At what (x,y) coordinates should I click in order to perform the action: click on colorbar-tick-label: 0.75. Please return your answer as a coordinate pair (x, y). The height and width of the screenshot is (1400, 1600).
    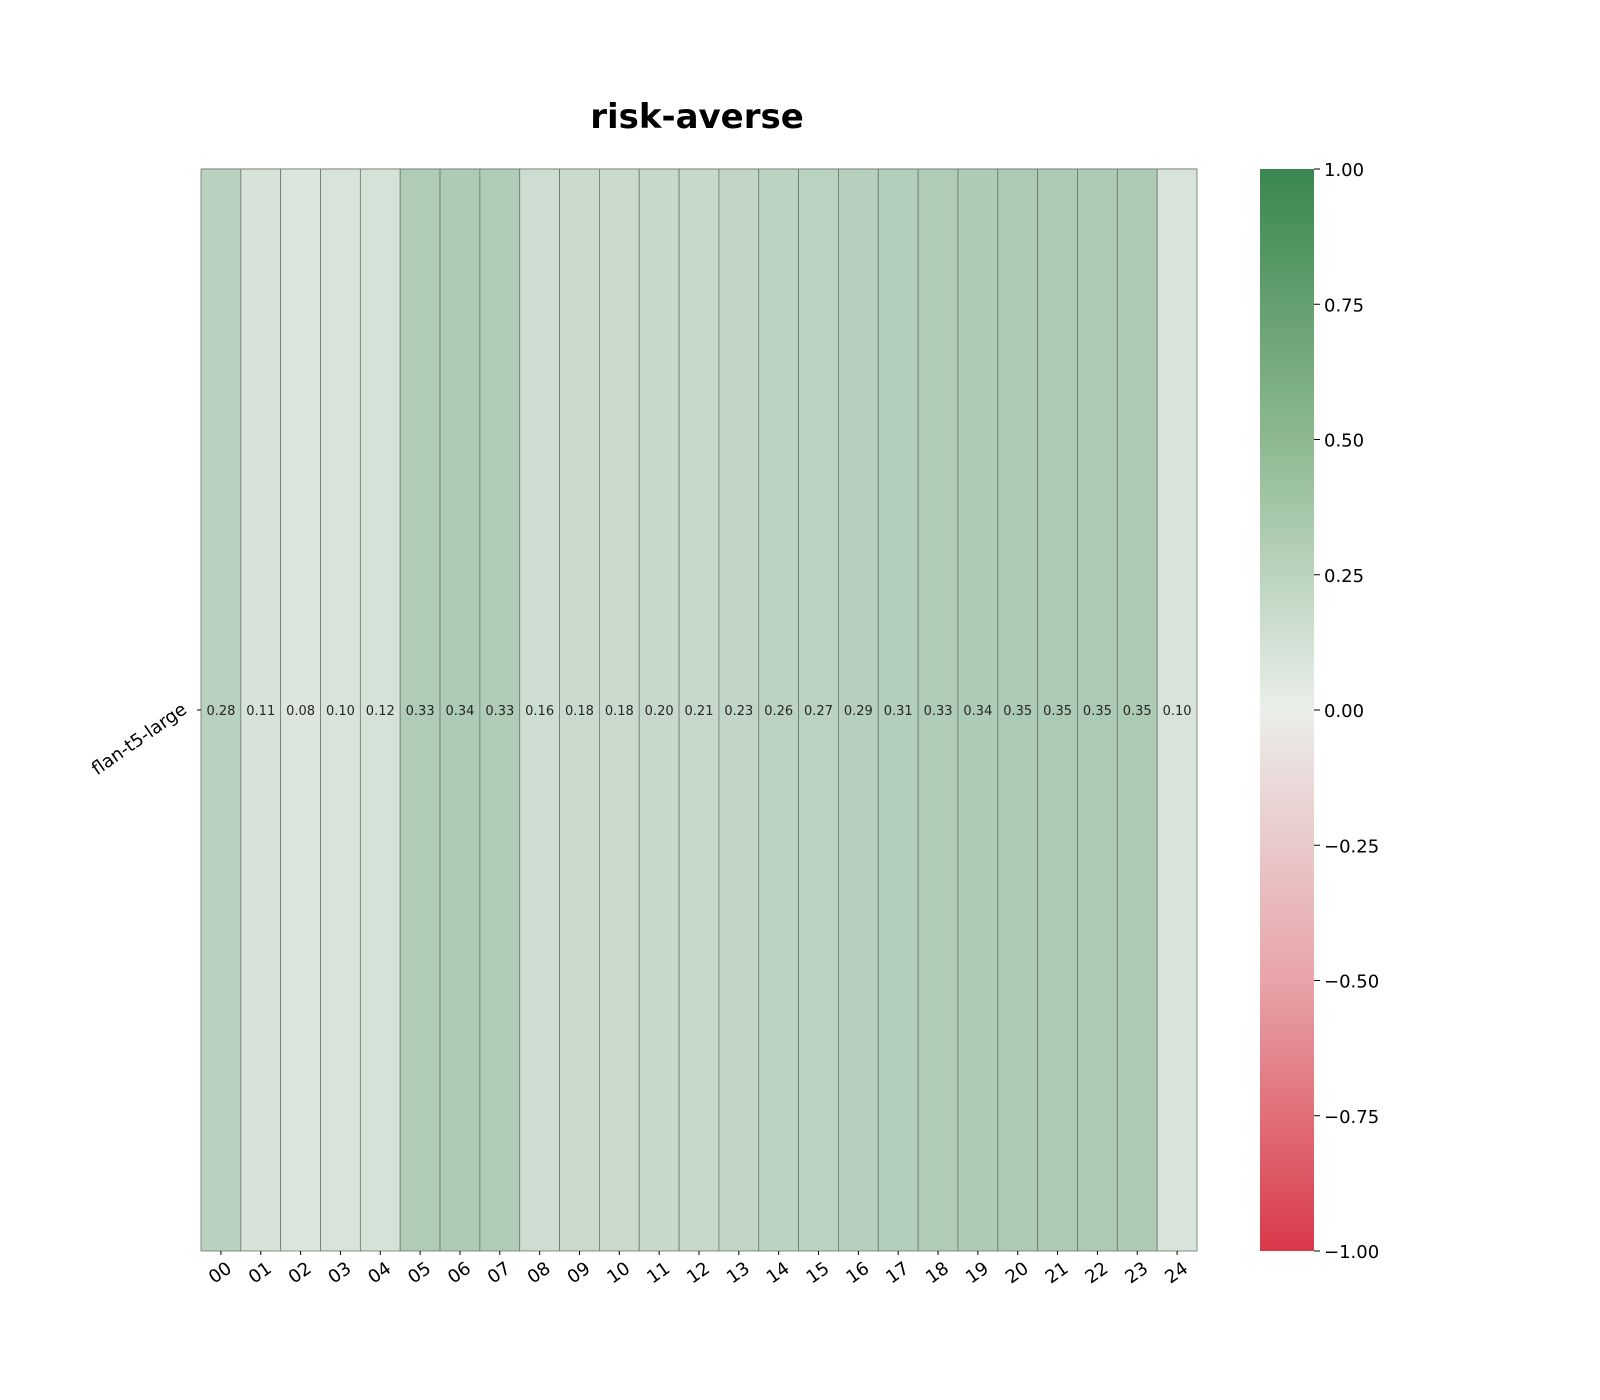
    Looking at the image, I should click on (1344, 305).